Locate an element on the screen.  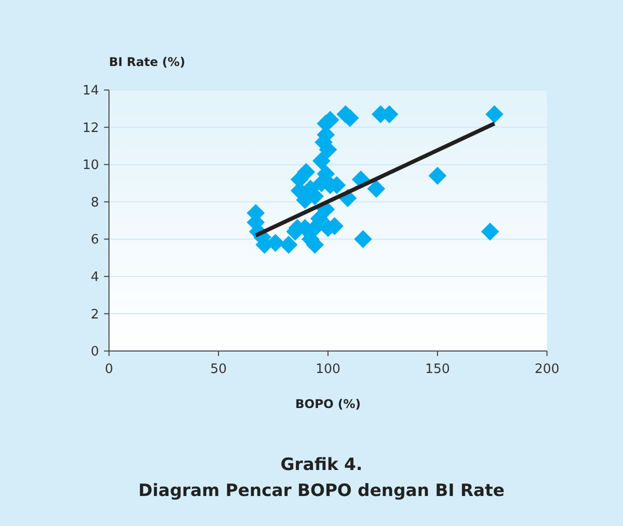
y-tick-label: 8 is located at coordinates (94, 202).